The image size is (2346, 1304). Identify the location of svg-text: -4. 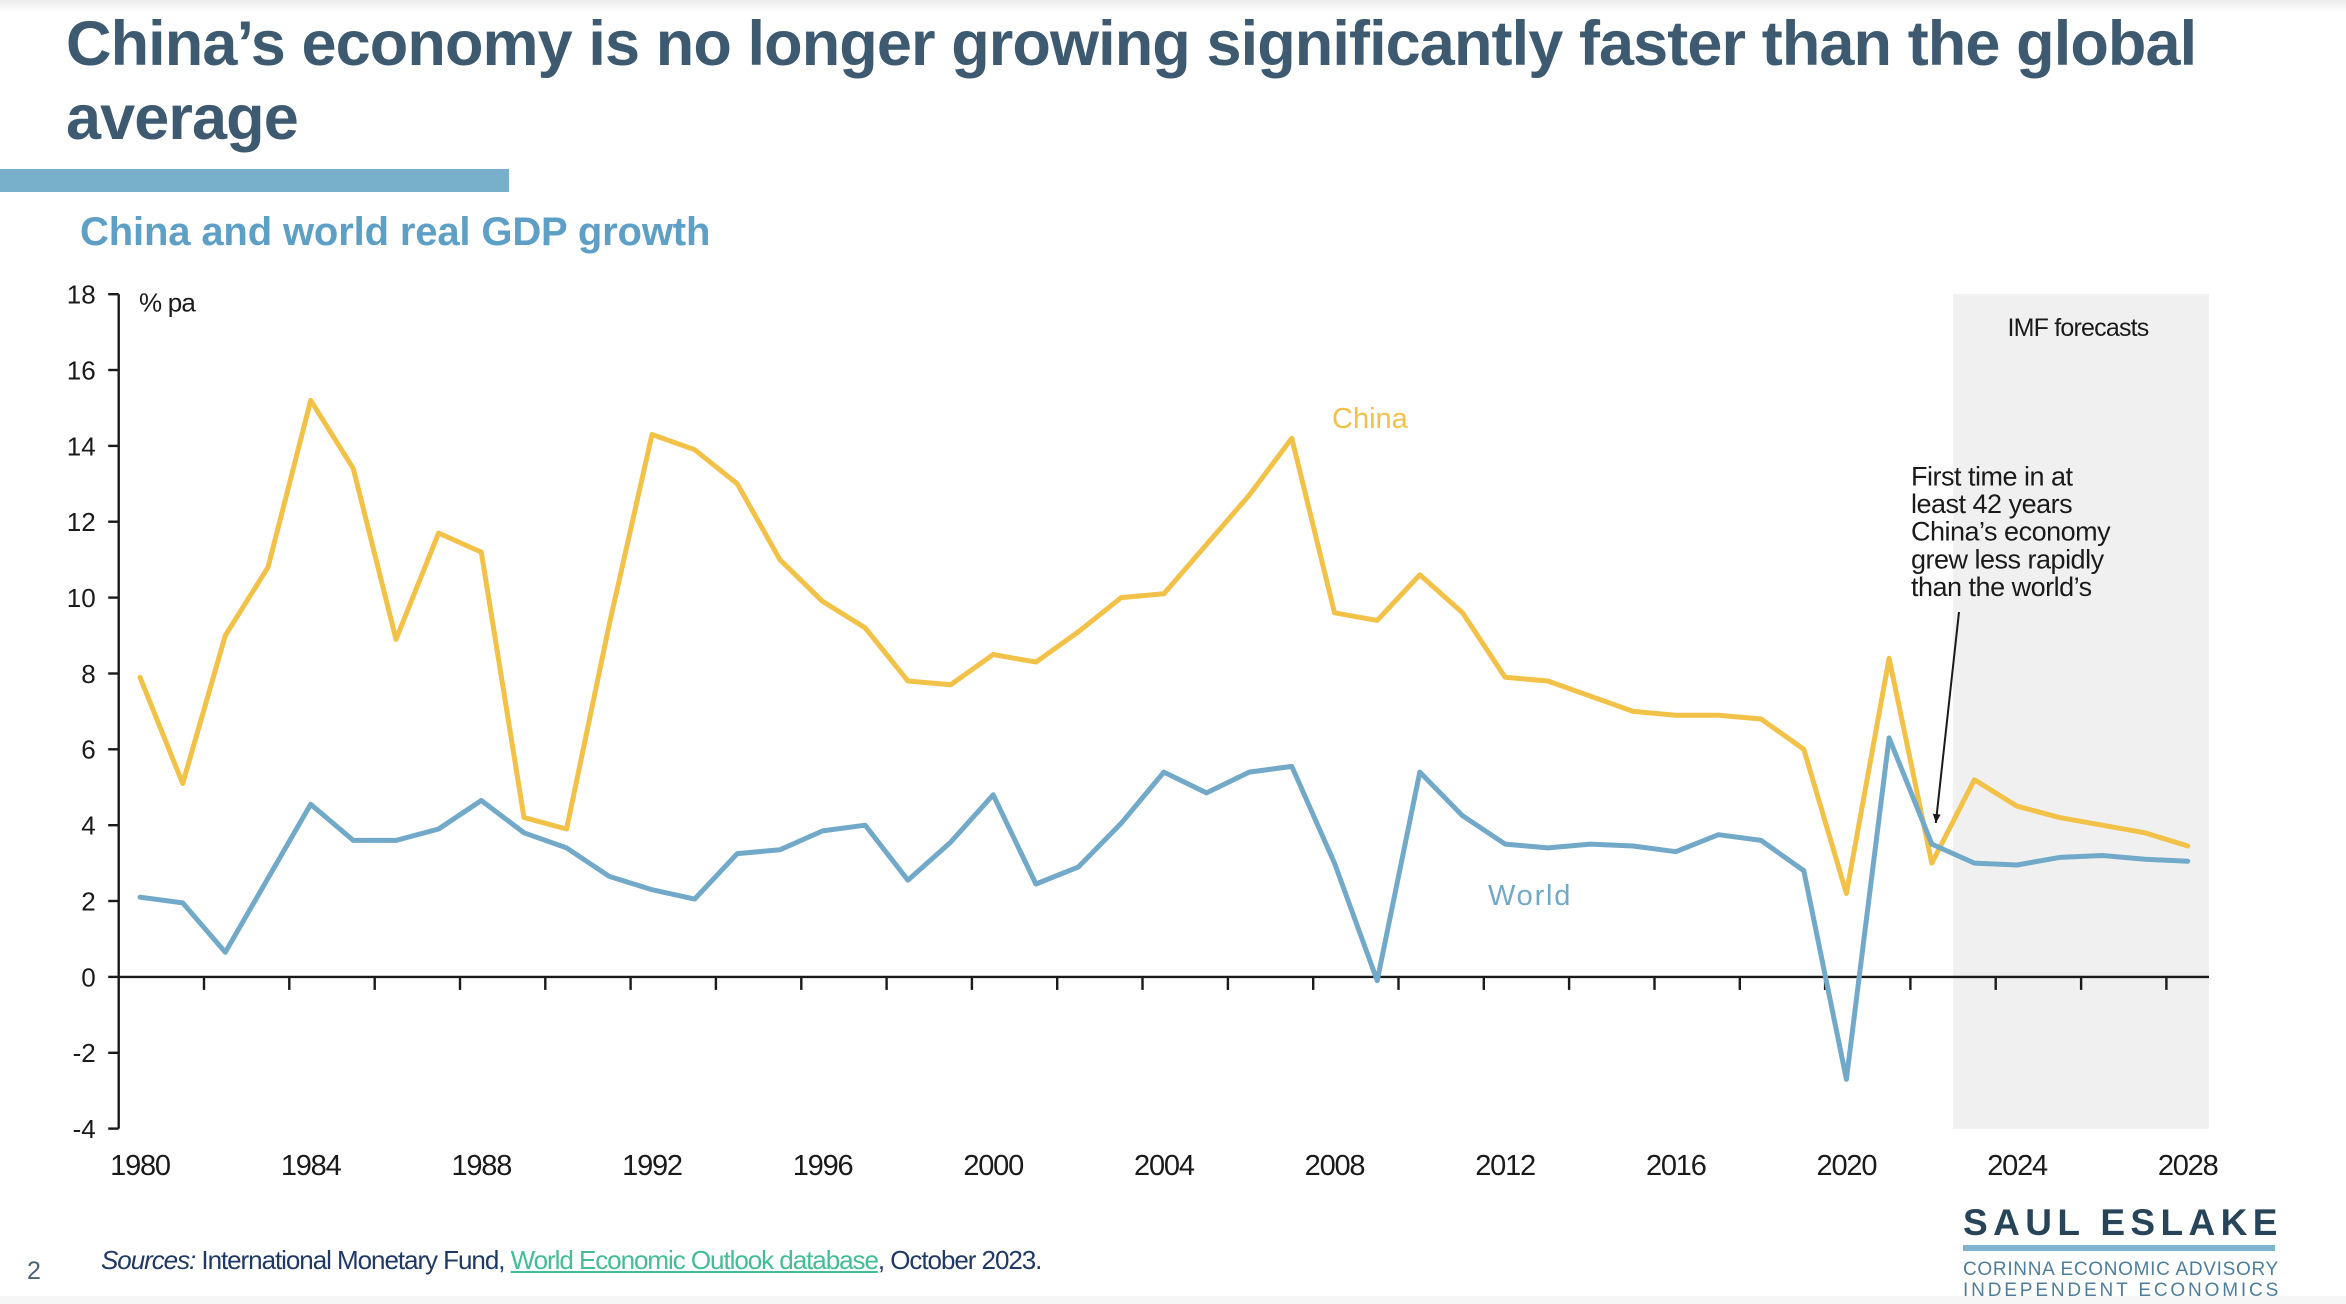
(84, 1129).